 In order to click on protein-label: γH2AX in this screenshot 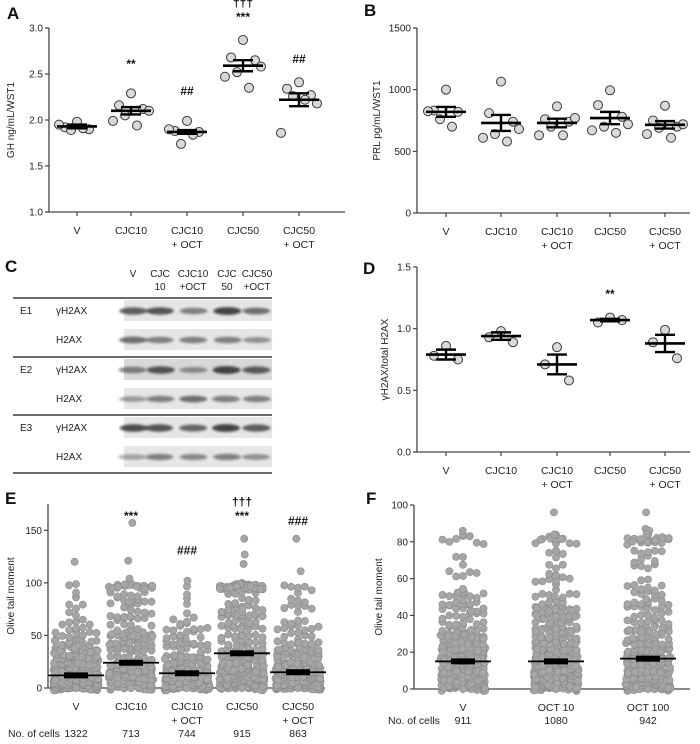, I will do `click(71, 370)`.